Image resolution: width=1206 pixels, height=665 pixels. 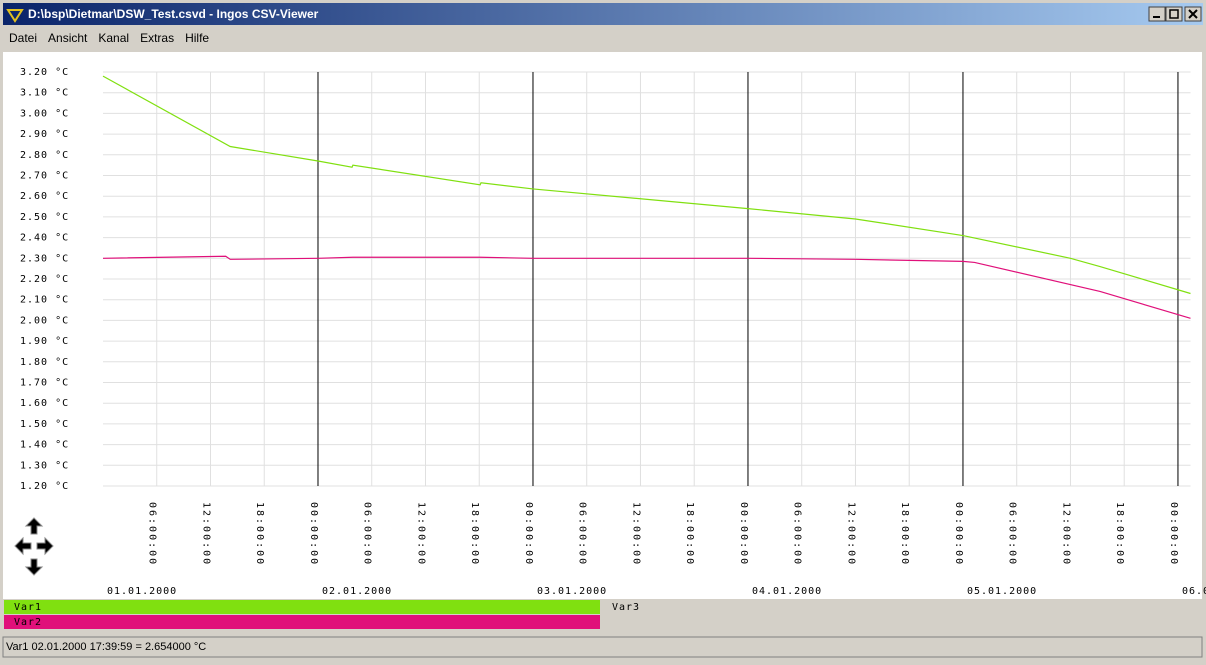 What do you see at coordinates (34, 567) in the screenshot?
I see `arrow-down` at bounding box center [34, 567].